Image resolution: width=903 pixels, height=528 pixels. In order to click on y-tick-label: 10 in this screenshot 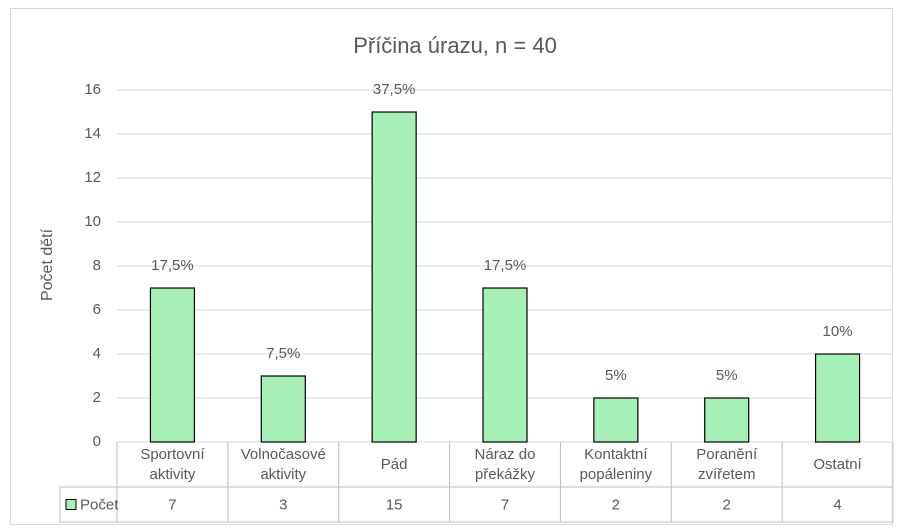, I will do `click(92, 221)`.